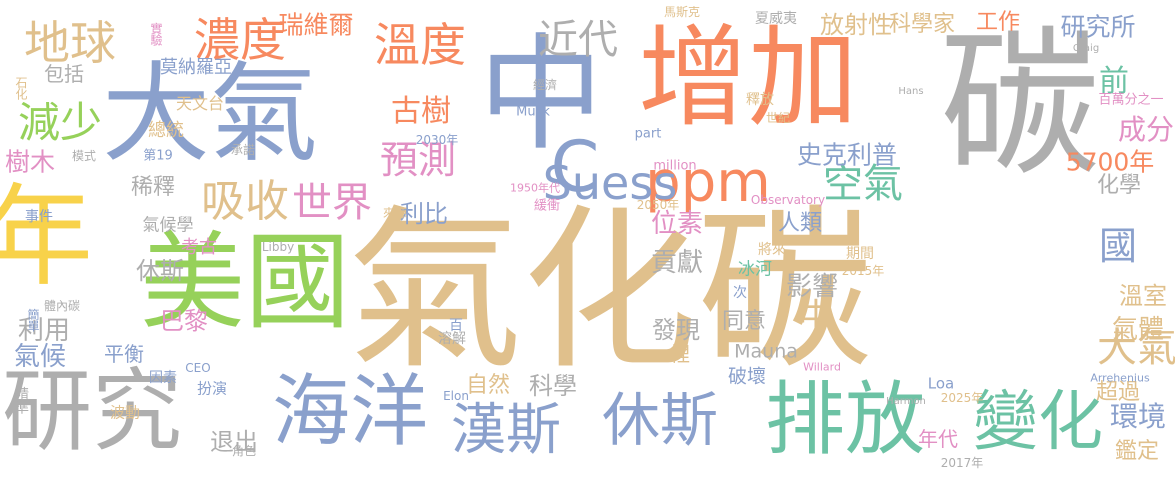  Describe the element at coordinates (760, 100) in the screenshot. I see `cloud-word: 釋放` at that location.